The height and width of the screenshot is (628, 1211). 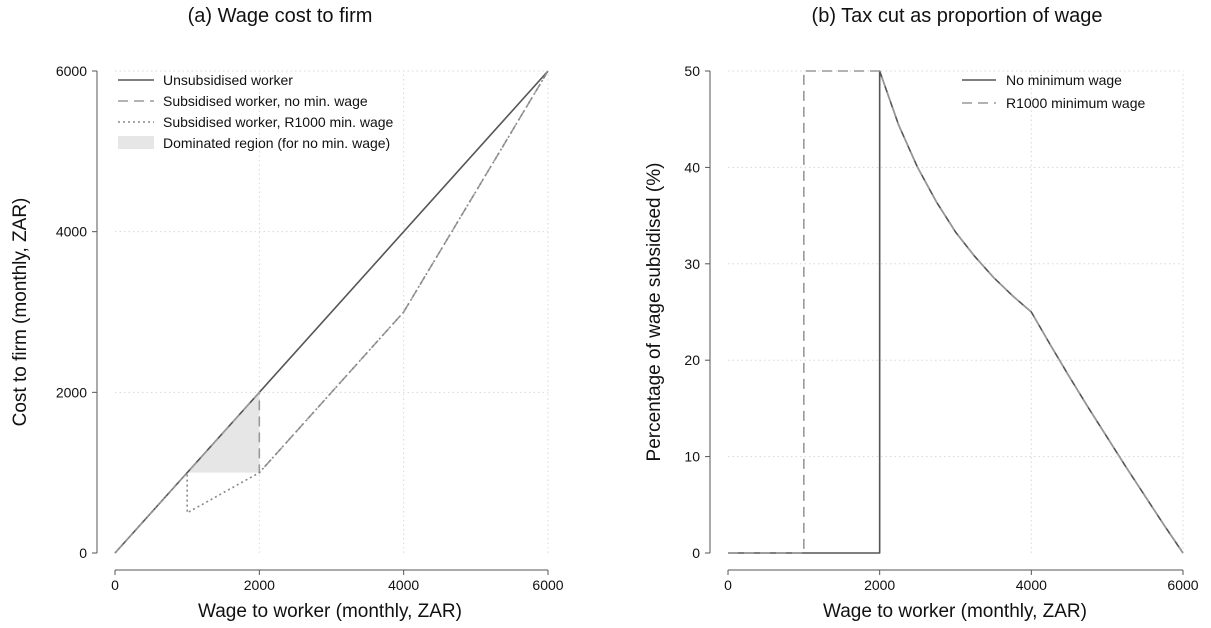 I want to click on y-tick-label: 30, so click(x=692, y=264).